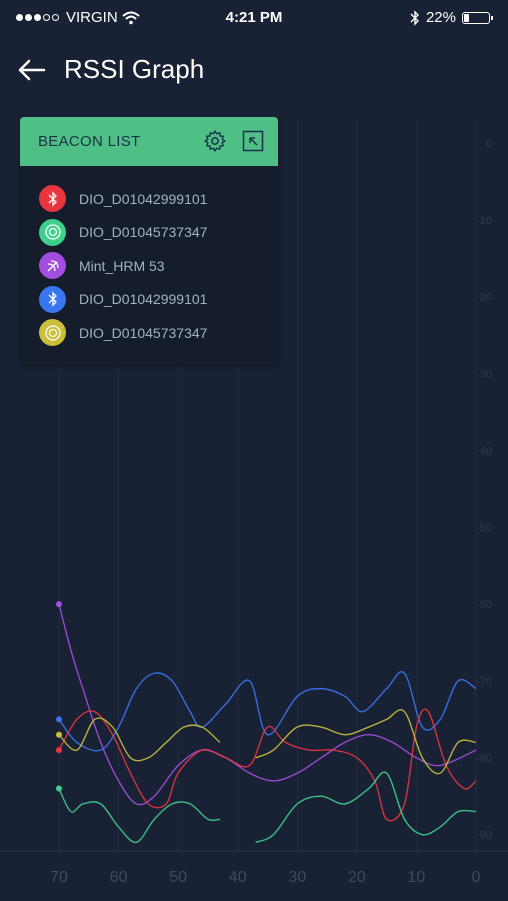 This screenshot has width=508, height=901. I want to click on beacon-list-item: Mint_HRM 53, so click(149, 266).